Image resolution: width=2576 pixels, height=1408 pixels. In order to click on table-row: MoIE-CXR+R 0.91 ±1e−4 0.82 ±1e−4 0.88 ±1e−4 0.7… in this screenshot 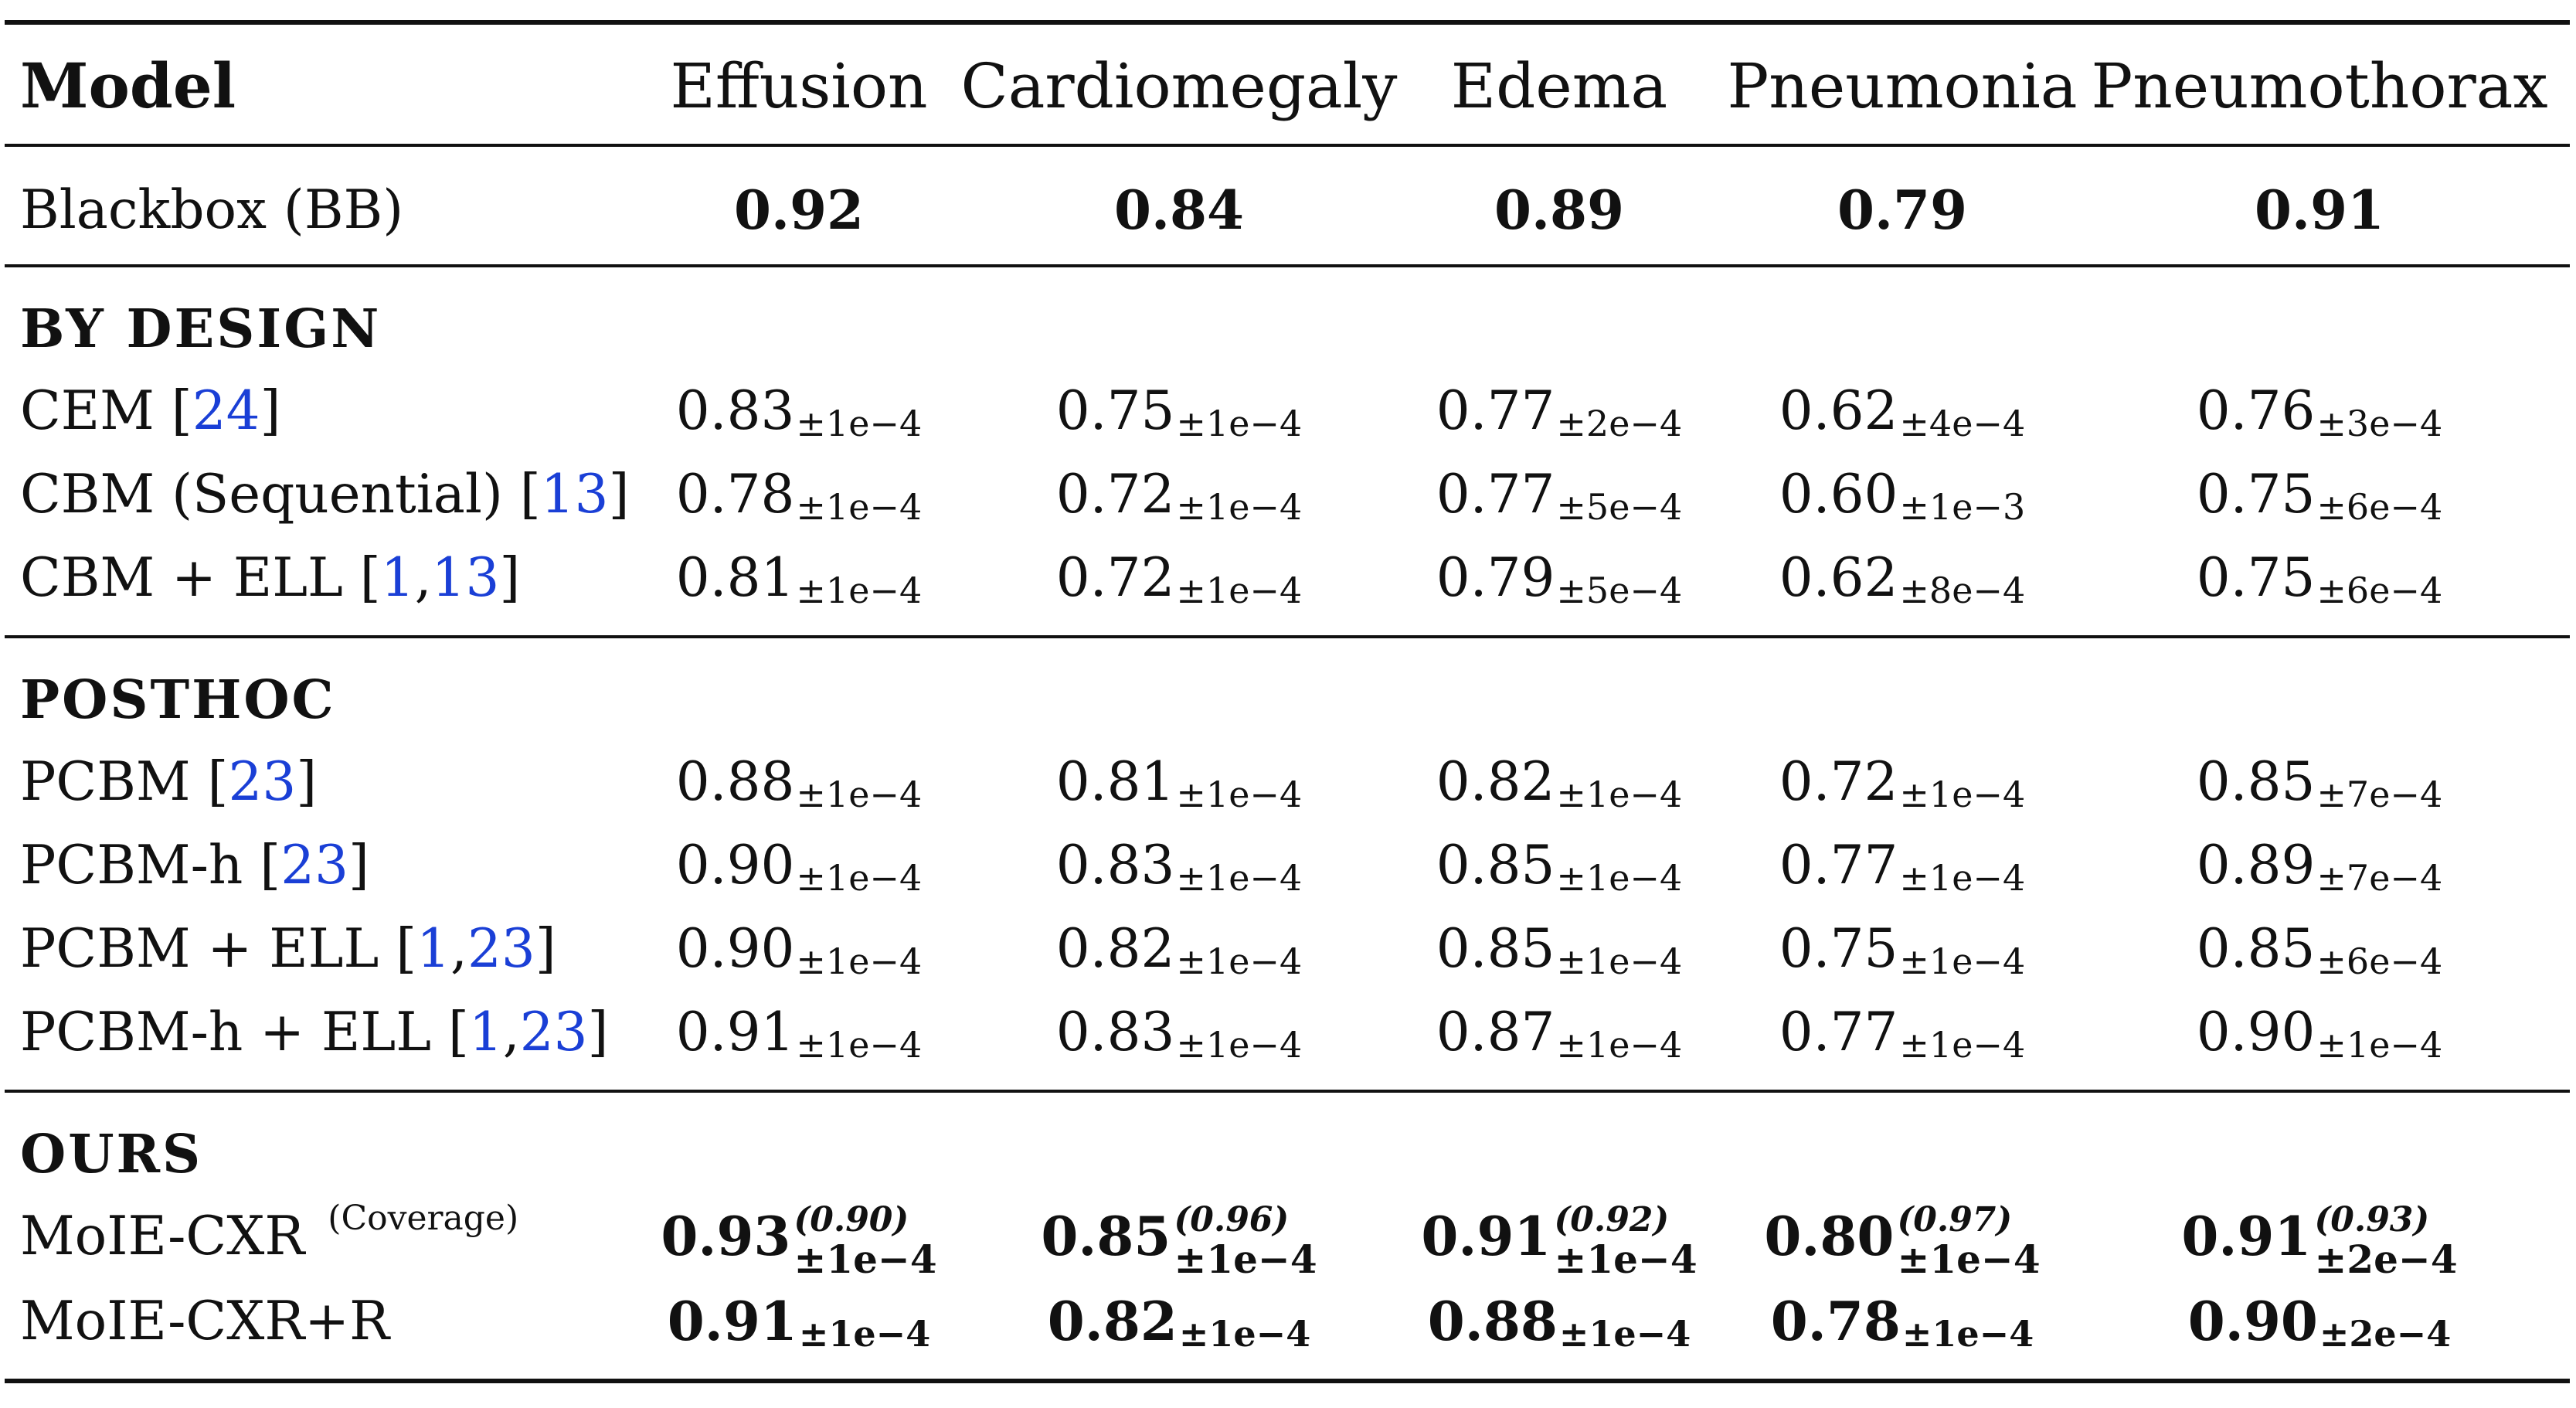, I will do `click(1287, 1321)`.